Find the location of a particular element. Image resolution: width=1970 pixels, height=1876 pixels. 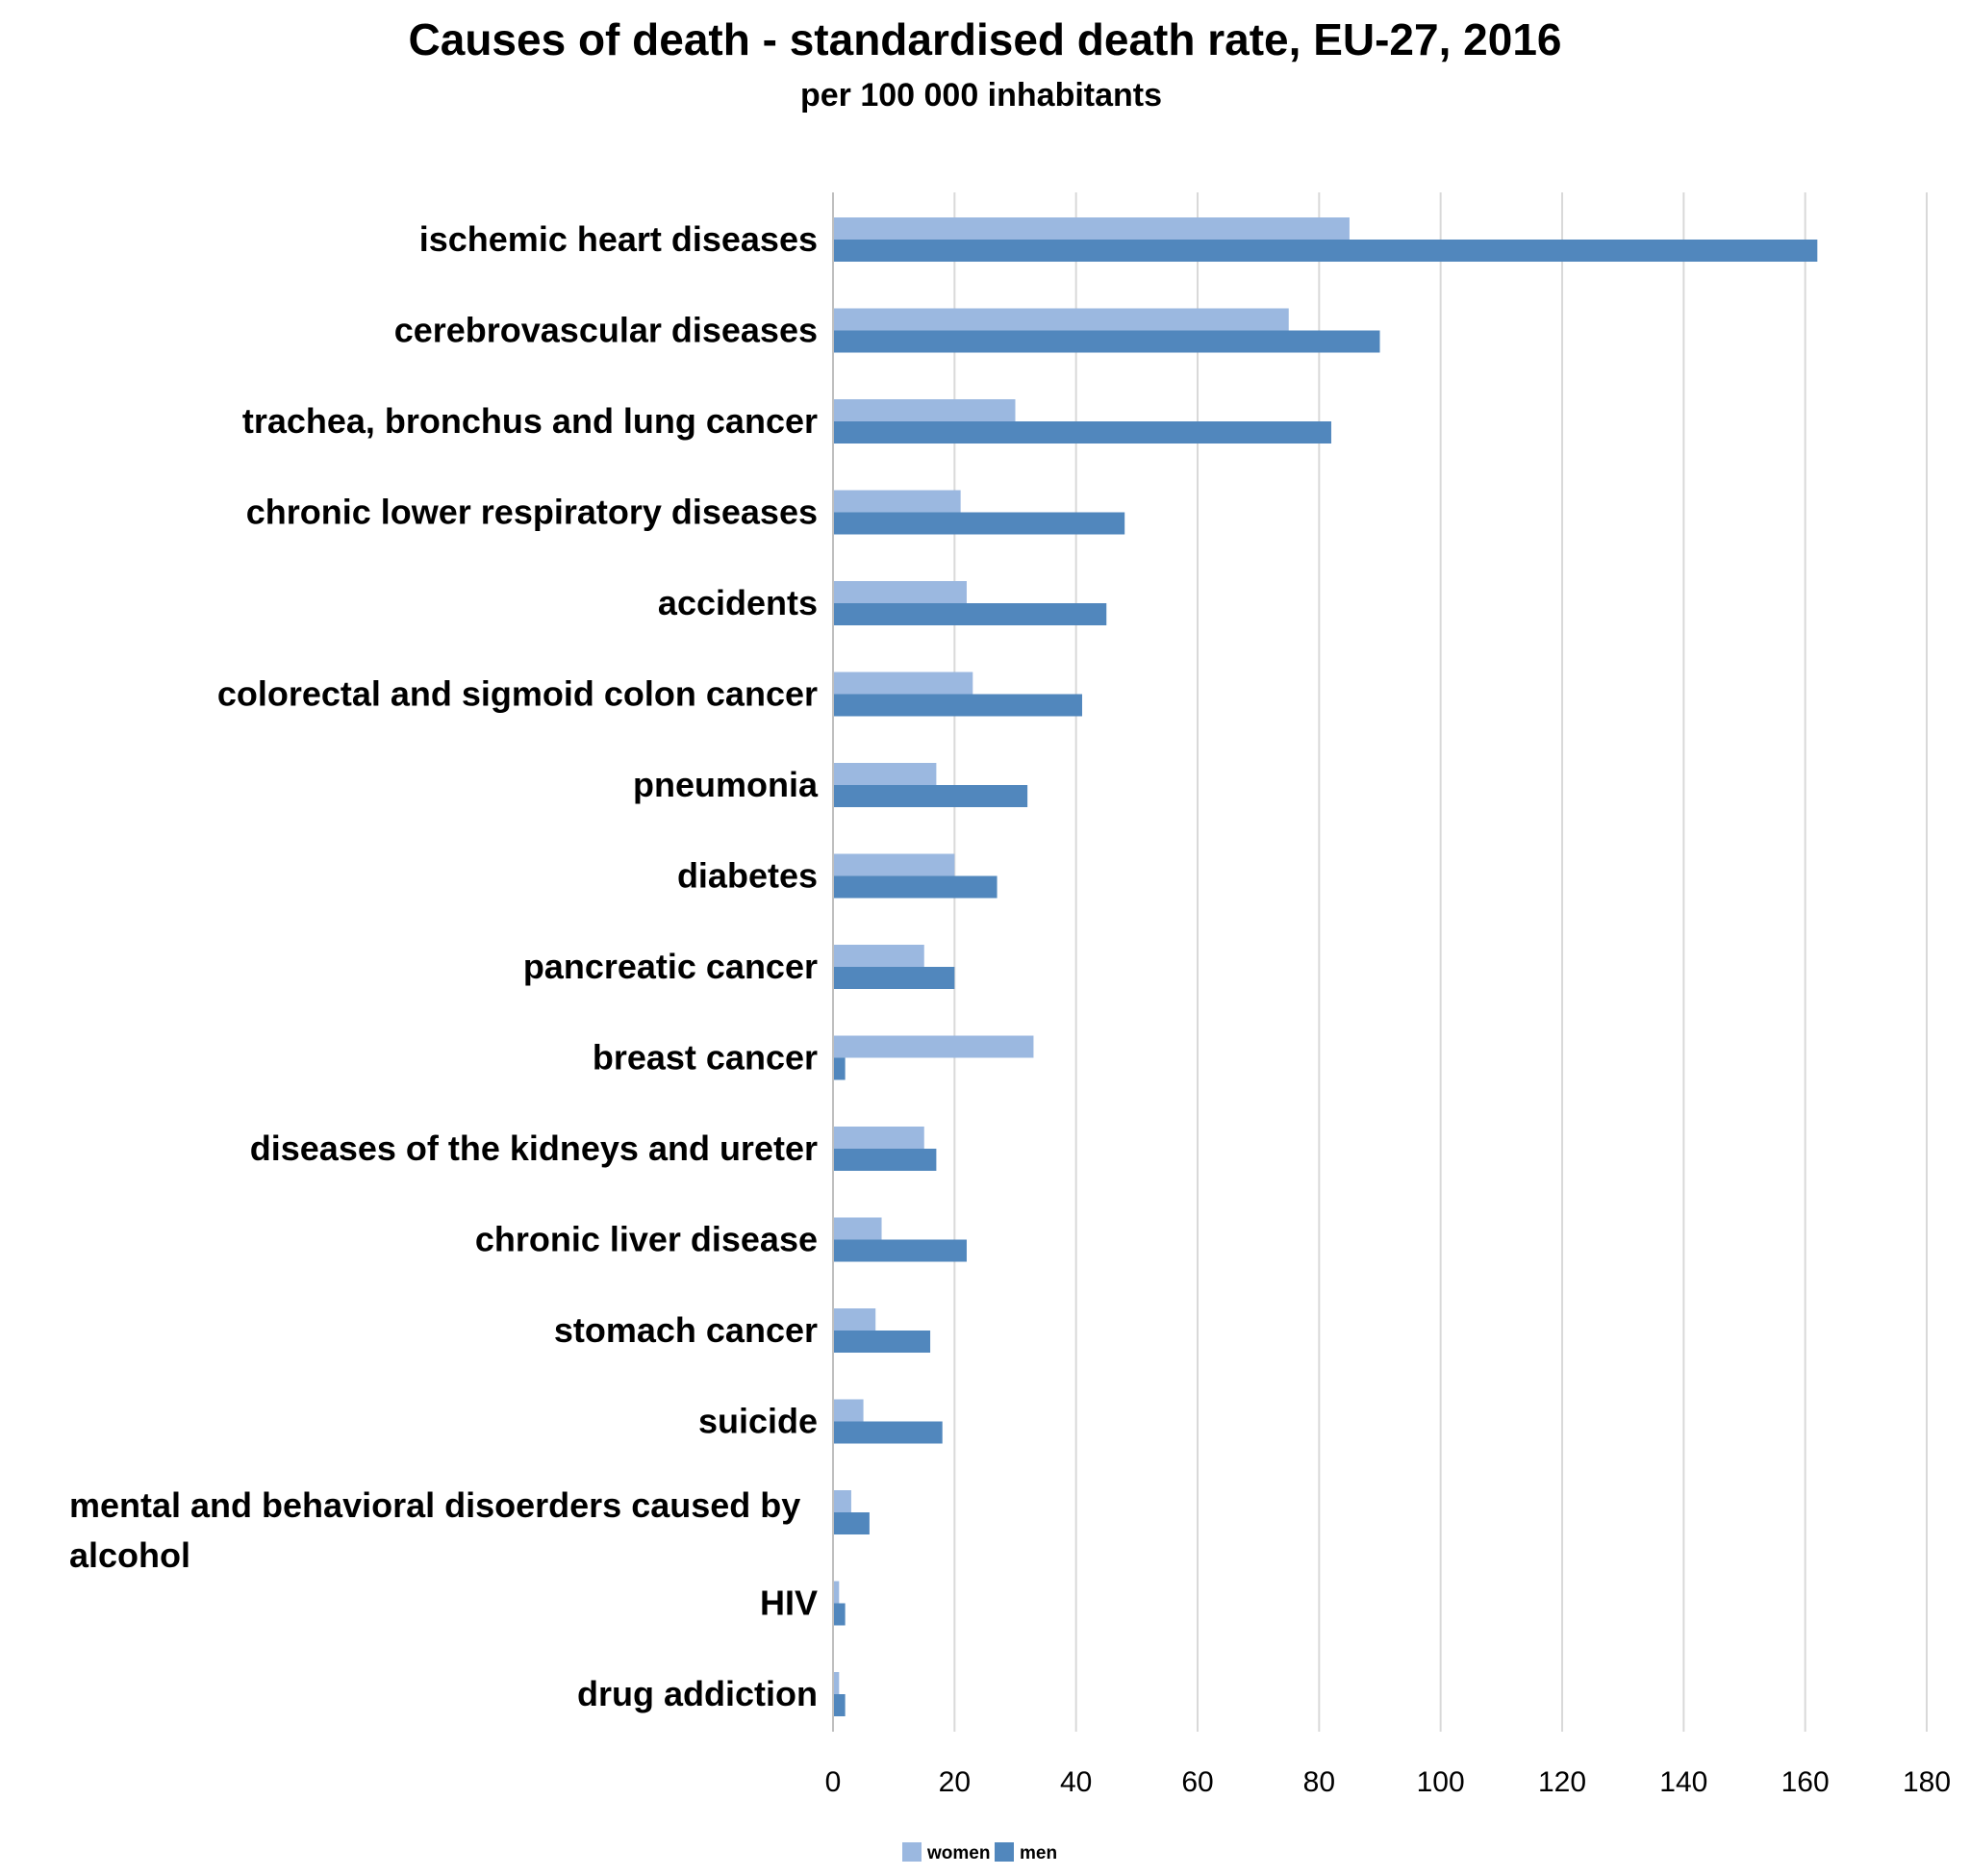

x-tick-label: 20 is located at coordinates (955, 1782).